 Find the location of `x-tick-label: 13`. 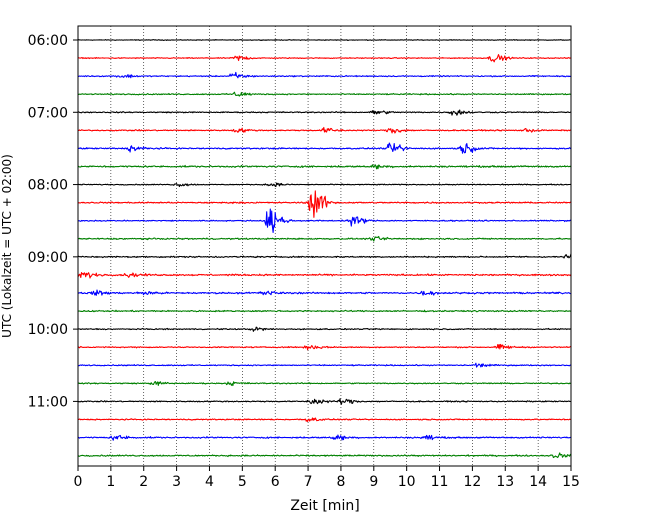

x-tick-label: 13 is located at coordinates (505, 482).